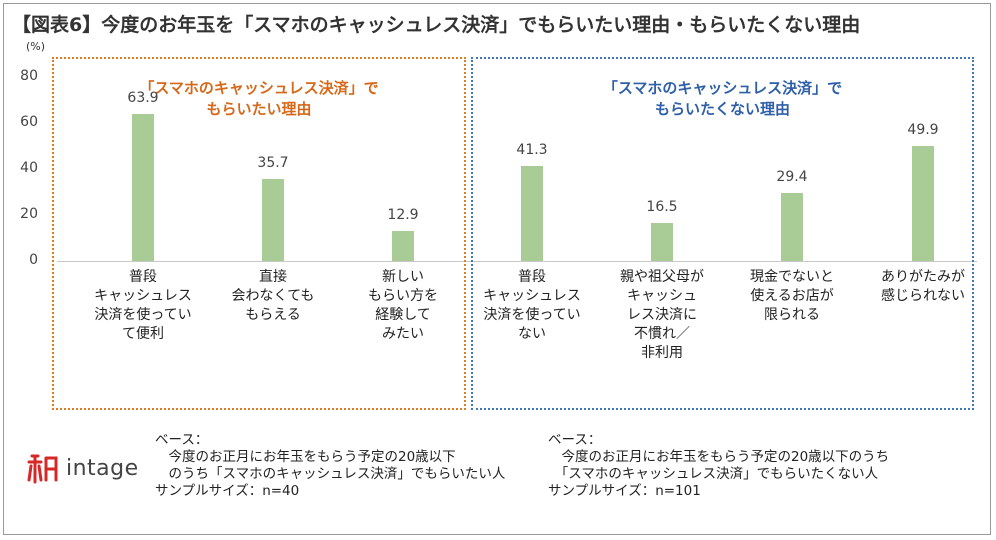  I want to click on intage-logo-icon, so click(42, 469).